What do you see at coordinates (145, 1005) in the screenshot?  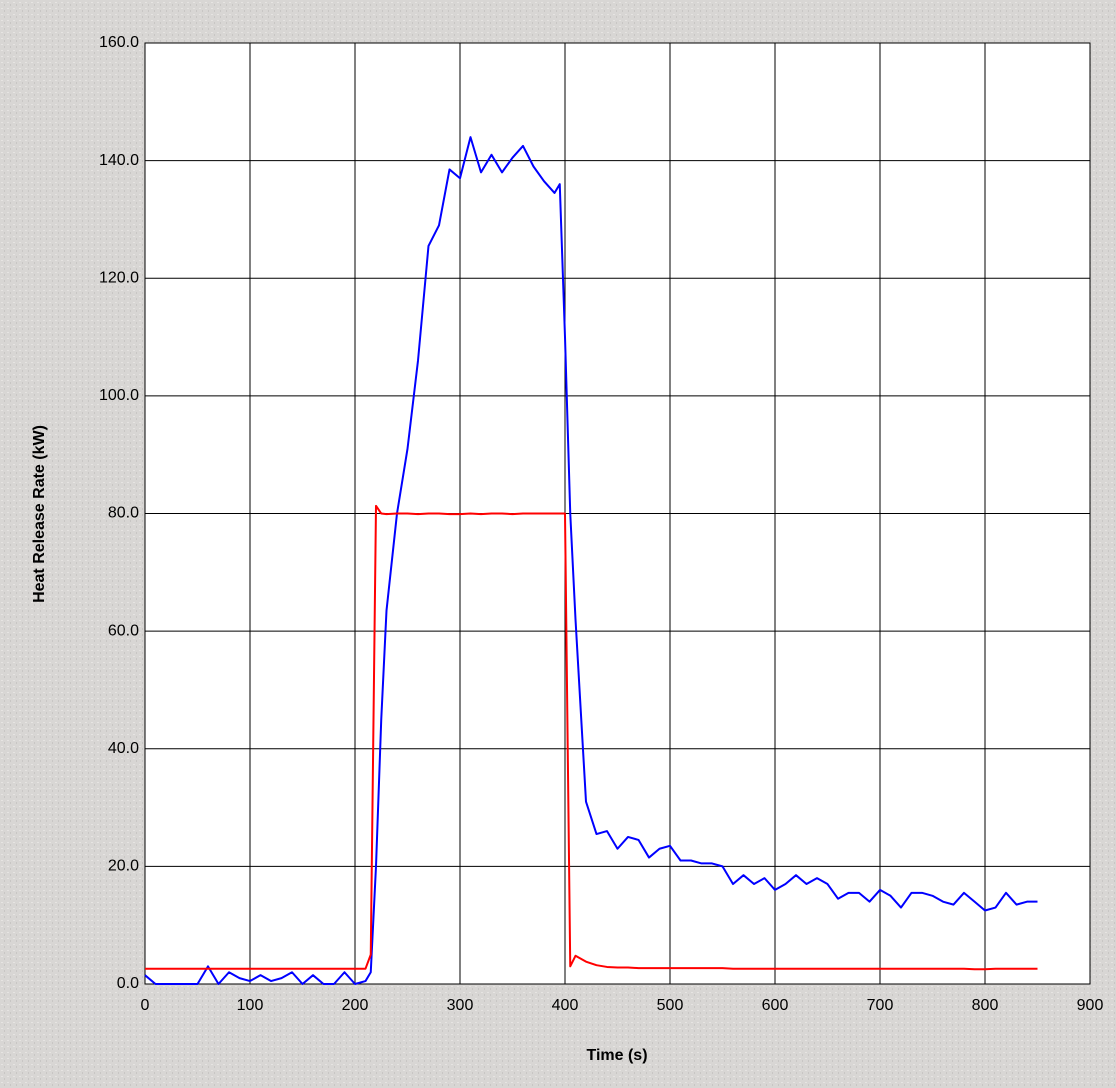 I see `x-tick-label: 0` at bounding box center [145, 1005].